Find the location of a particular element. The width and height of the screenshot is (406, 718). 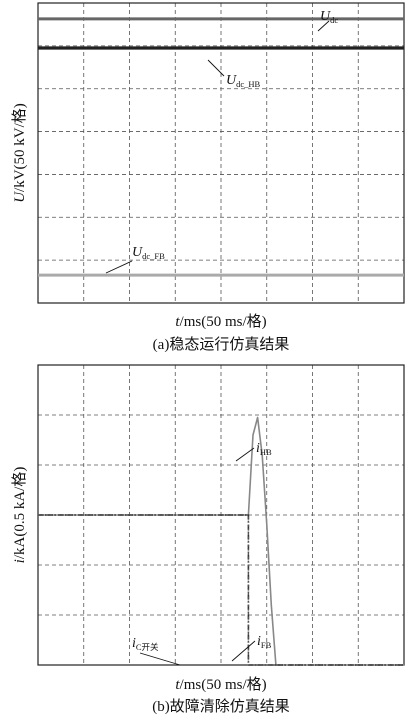

series-label: iHB is located at coordinates (264, 449).